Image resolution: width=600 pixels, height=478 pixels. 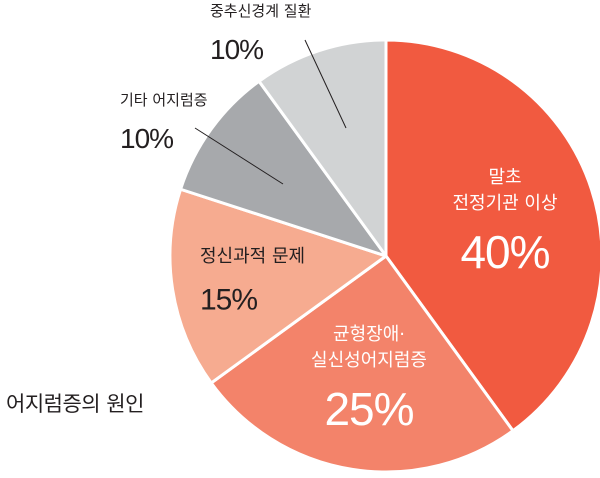 I want to click on slice-value-4: 10%, so click(x=146, y=138).